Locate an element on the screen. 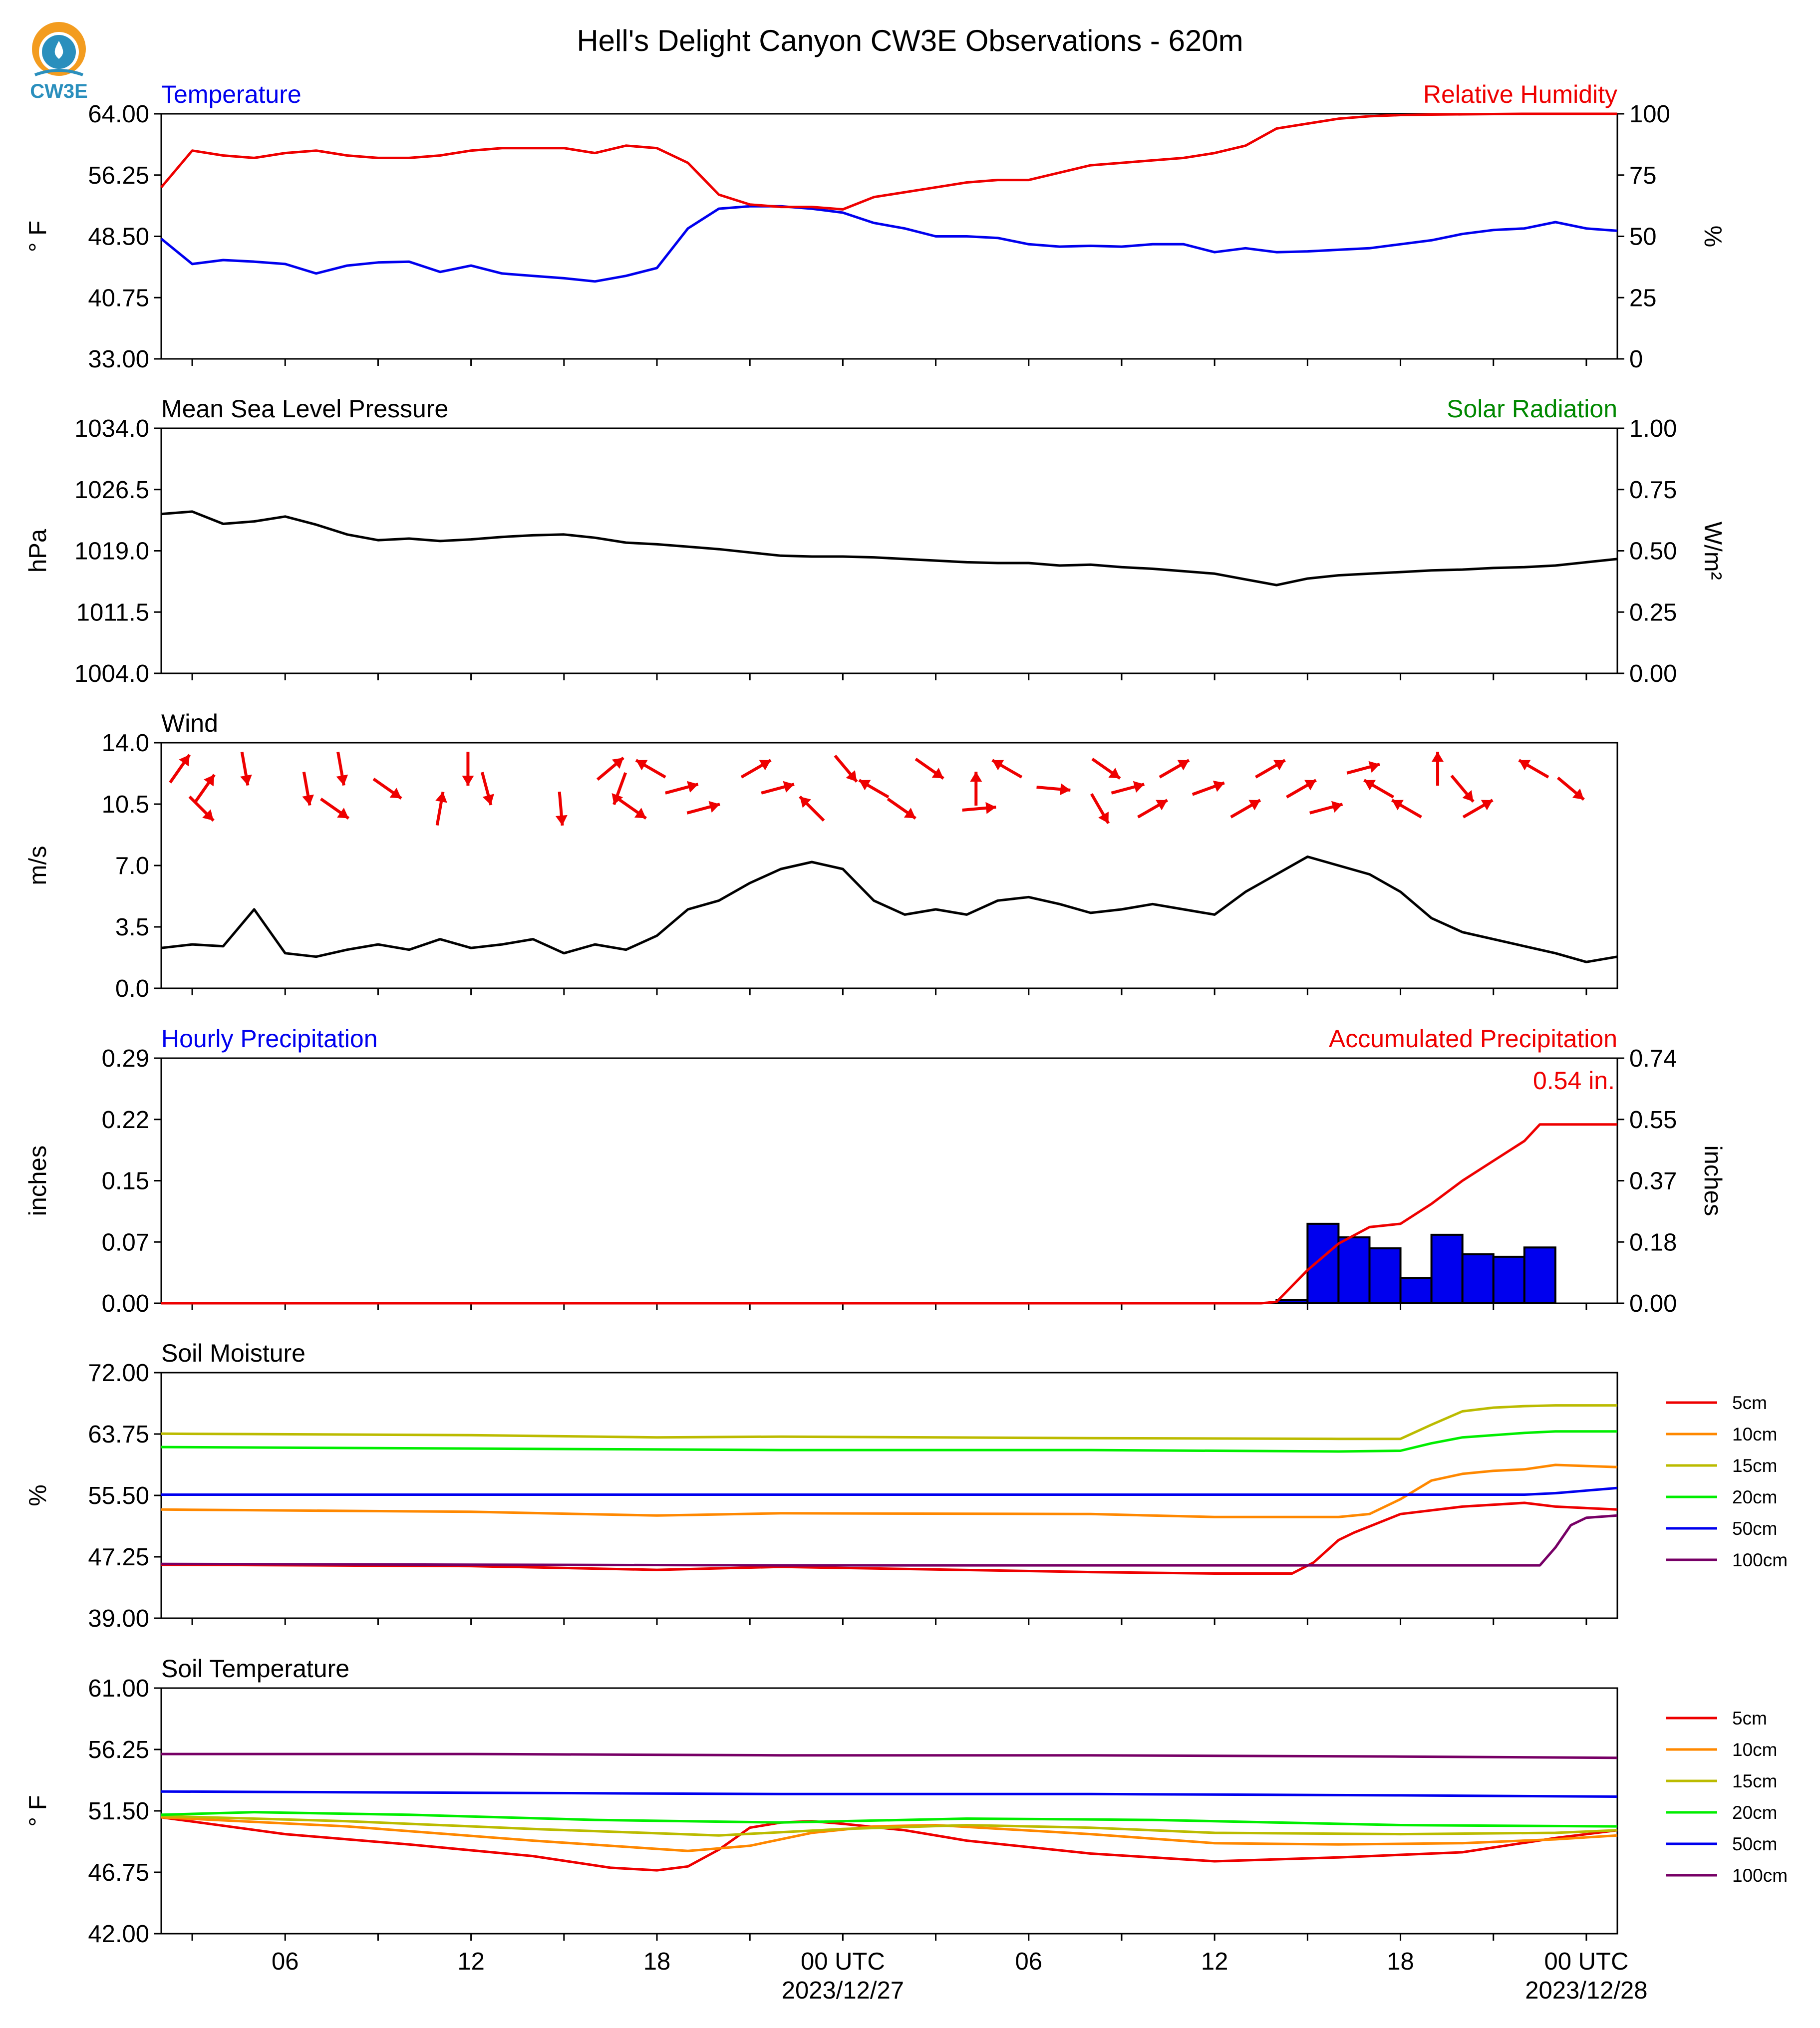 This screenshot has height=2028, width=1820. series-line-5cm is located at coordinates (889, 1538).